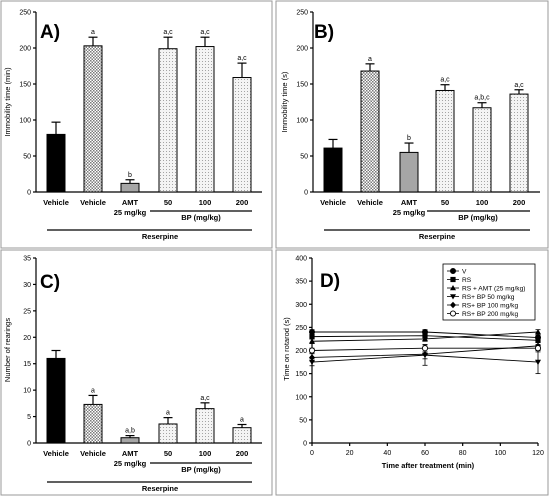 This screenshot has height=497, width=550. Describe the element at coordinates (27, 259) in the screenshot. I see `chart-c-ytick-label: 35` at that location.